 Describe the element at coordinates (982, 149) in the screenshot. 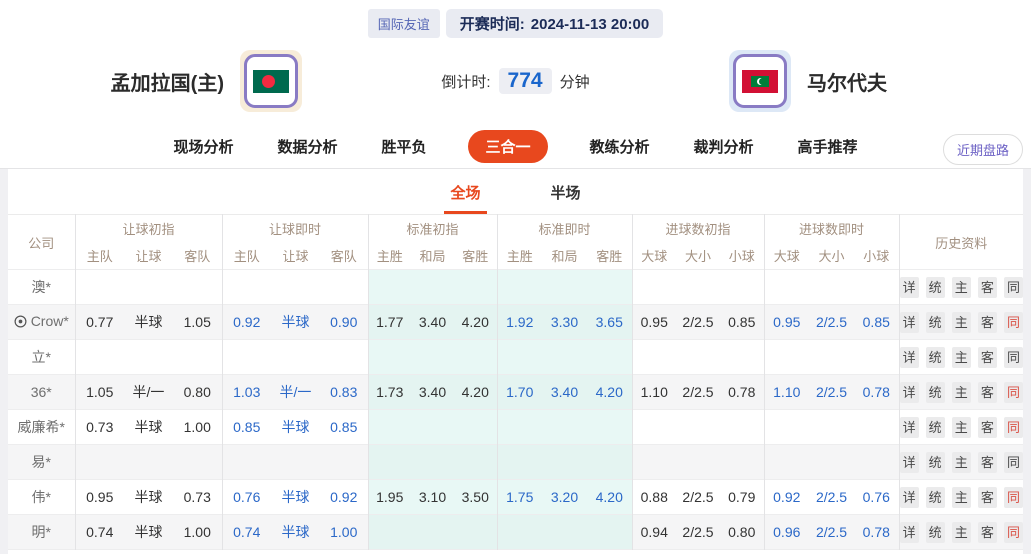

I see `recent-trend-button: 近期盘路` at that location.